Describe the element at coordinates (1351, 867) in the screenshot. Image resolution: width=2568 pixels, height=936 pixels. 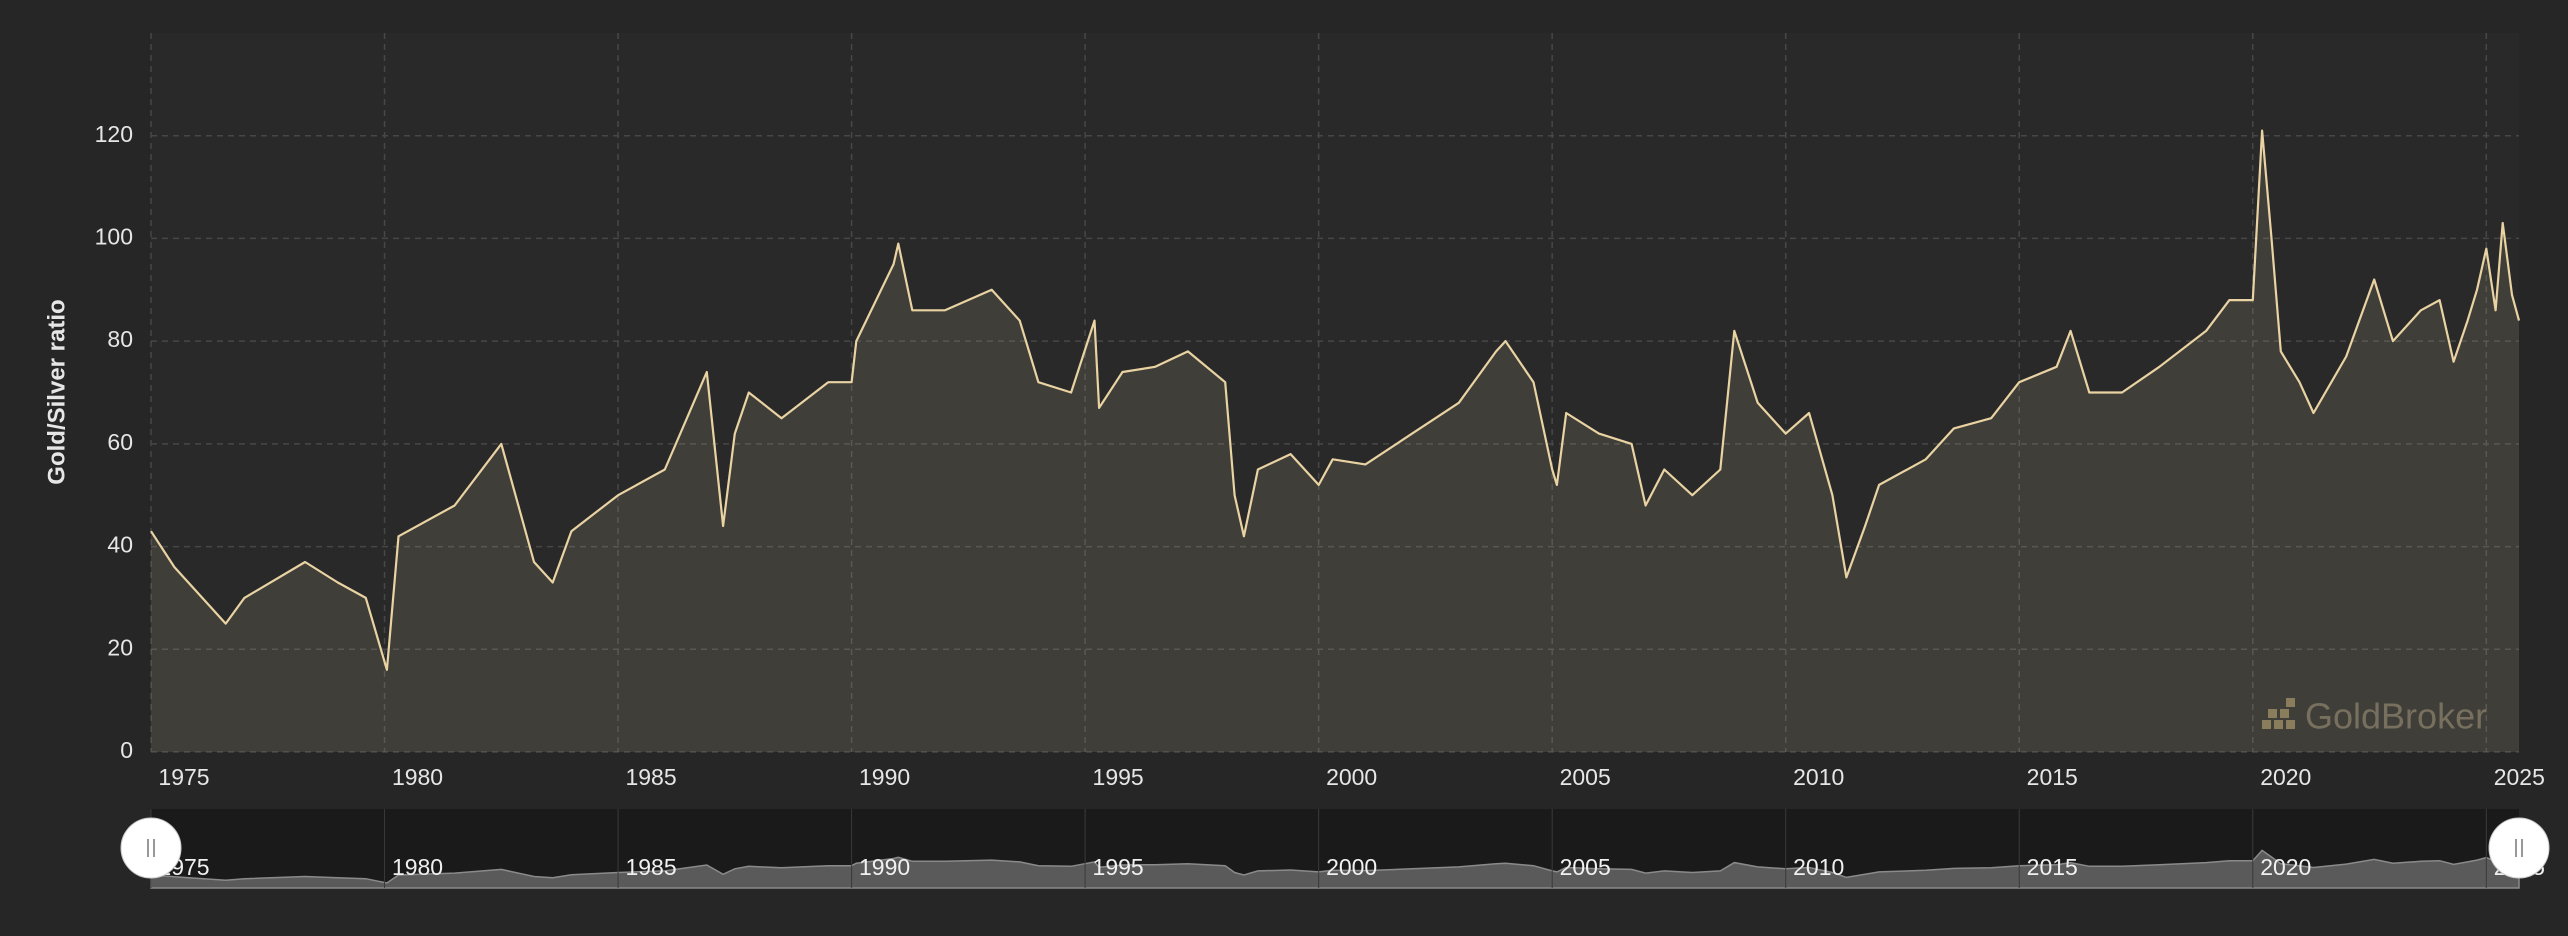
I see `navigator-tick-label: 2000` at that location.